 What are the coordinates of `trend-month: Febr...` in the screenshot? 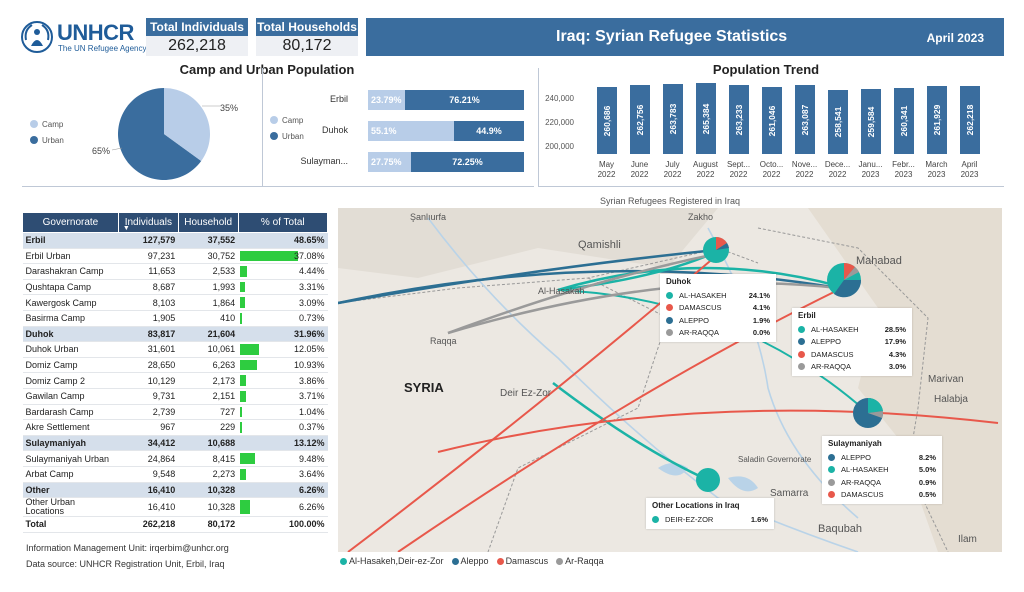 It's located at (903, 164).